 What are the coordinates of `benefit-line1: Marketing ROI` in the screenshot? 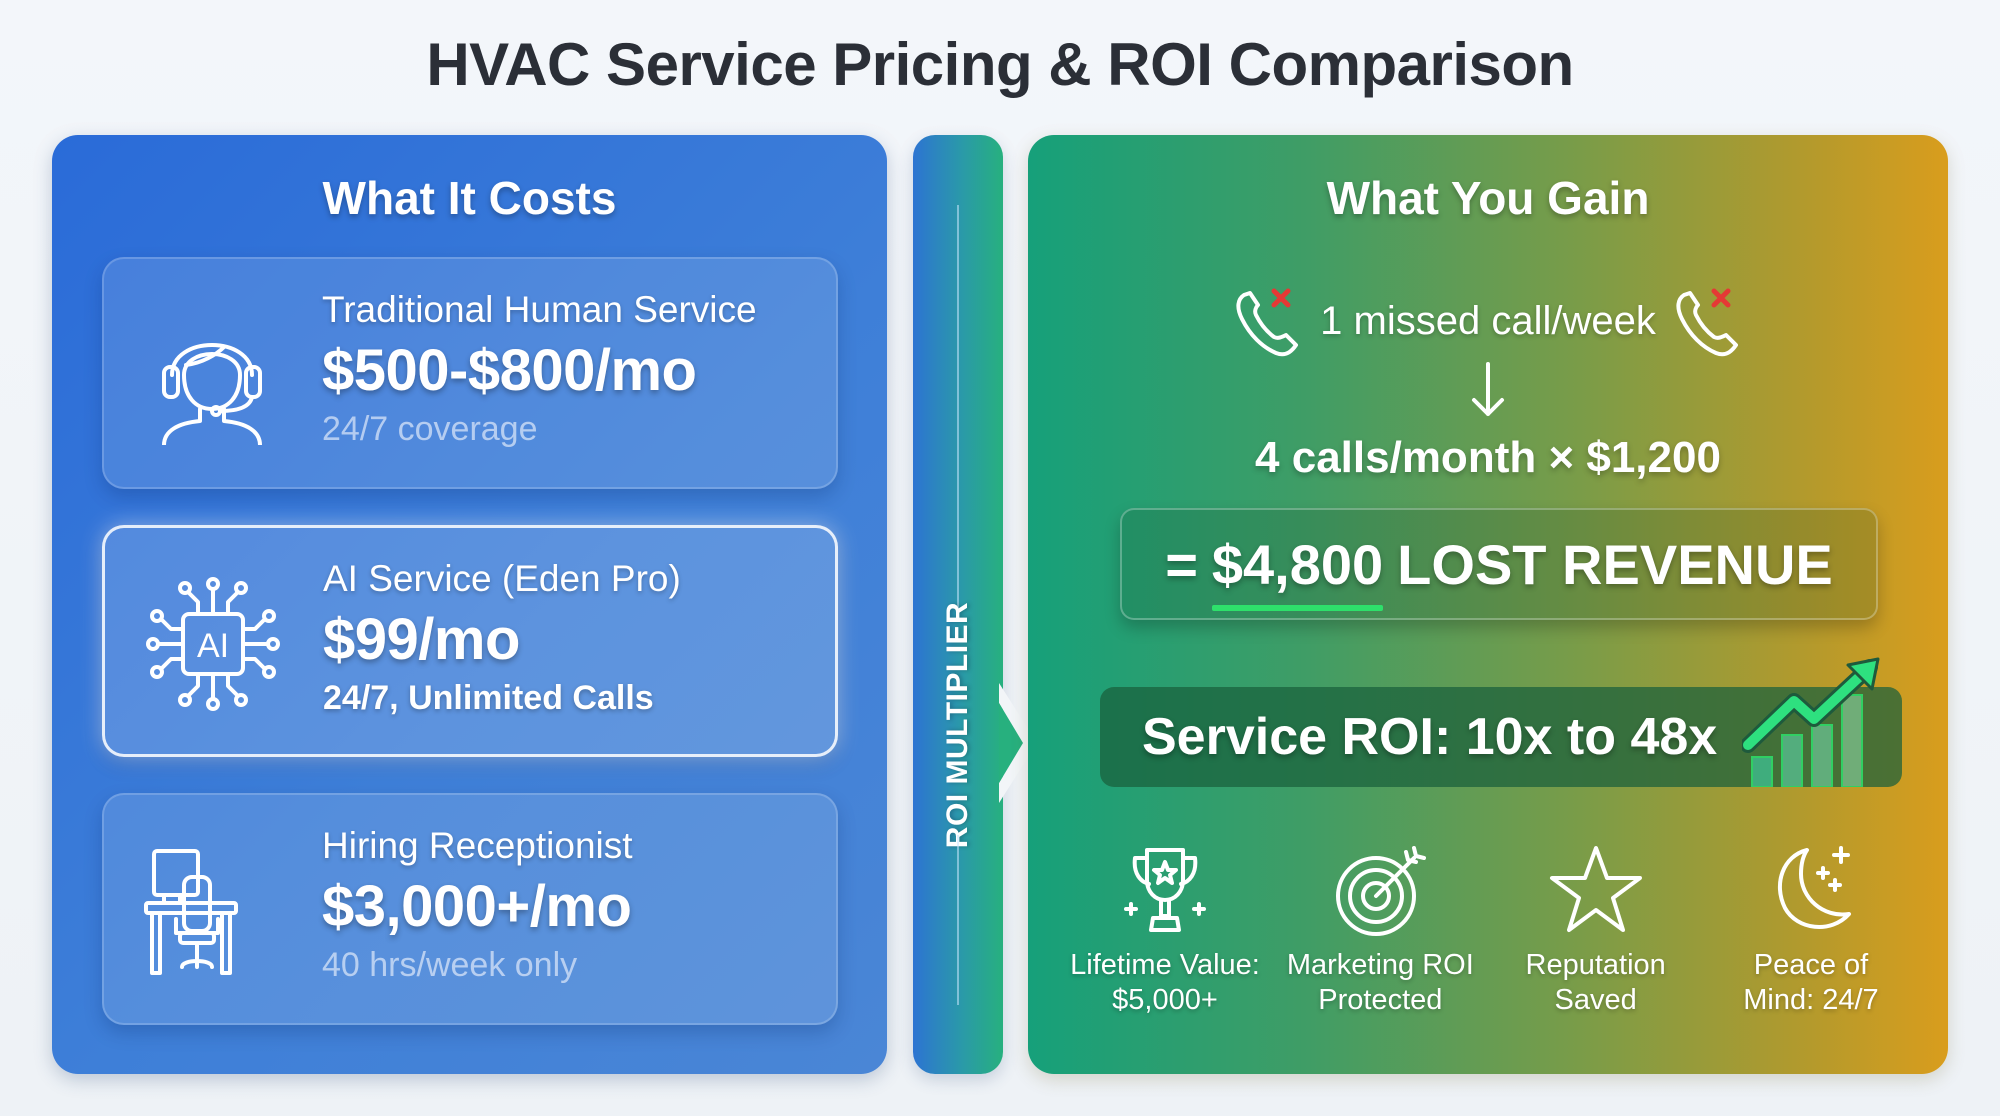 It's located at (1380, 965).